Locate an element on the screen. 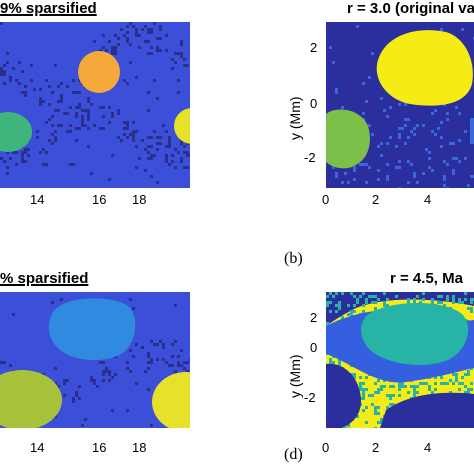  panel-a-title: 9% sparsified is located at coordinates (48, 8).